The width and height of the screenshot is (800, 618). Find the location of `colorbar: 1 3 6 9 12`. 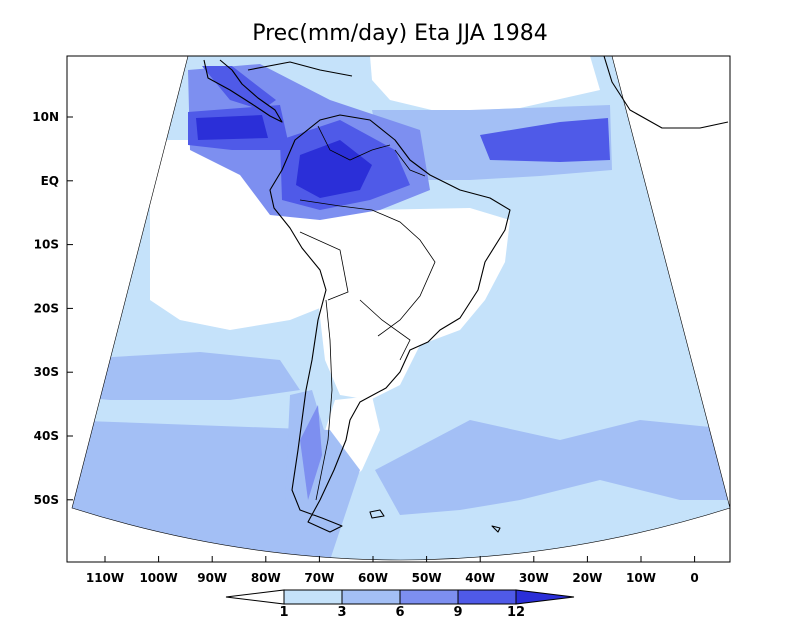

colorbar: 1 3 6 9 12 is located at coordinates (400, 603).